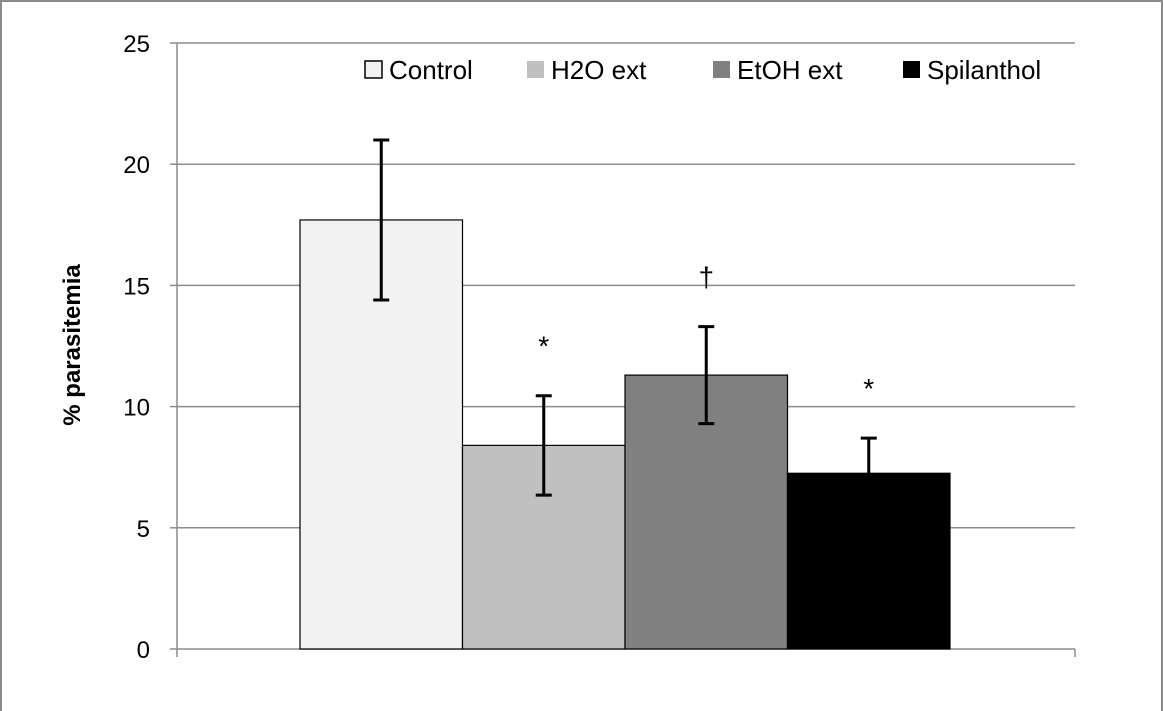  What do you see at coordinates (702, 70) in the screenshot?
I see `legend: Control H2O ext EtOH ext Spilanthol` at bounding box center [702, 70].